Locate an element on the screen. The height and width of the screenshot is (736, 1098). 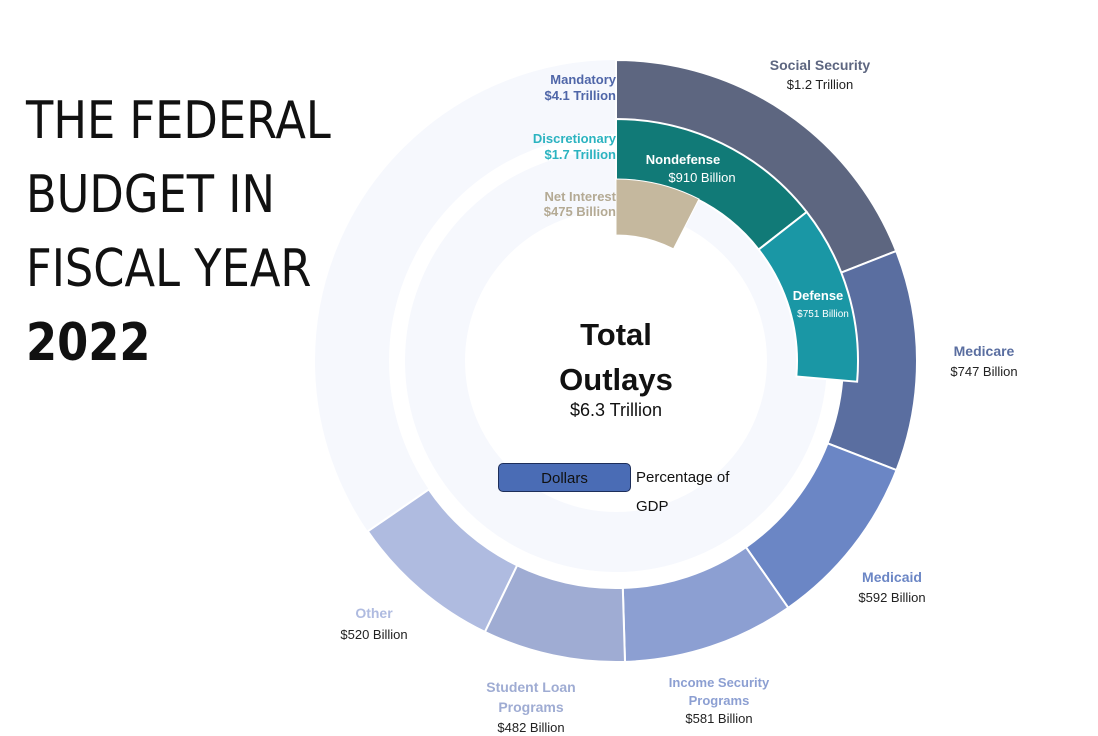
title-year: 2022 is located at coordinates (88, 343).